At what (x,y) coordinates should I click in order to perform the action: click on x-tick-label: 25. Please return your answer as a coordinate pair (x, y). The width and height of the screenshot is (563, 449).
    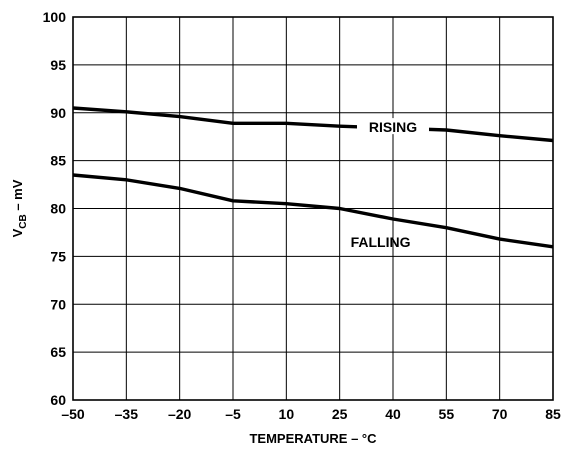
    Looking at the image, I should click on (340, 414).